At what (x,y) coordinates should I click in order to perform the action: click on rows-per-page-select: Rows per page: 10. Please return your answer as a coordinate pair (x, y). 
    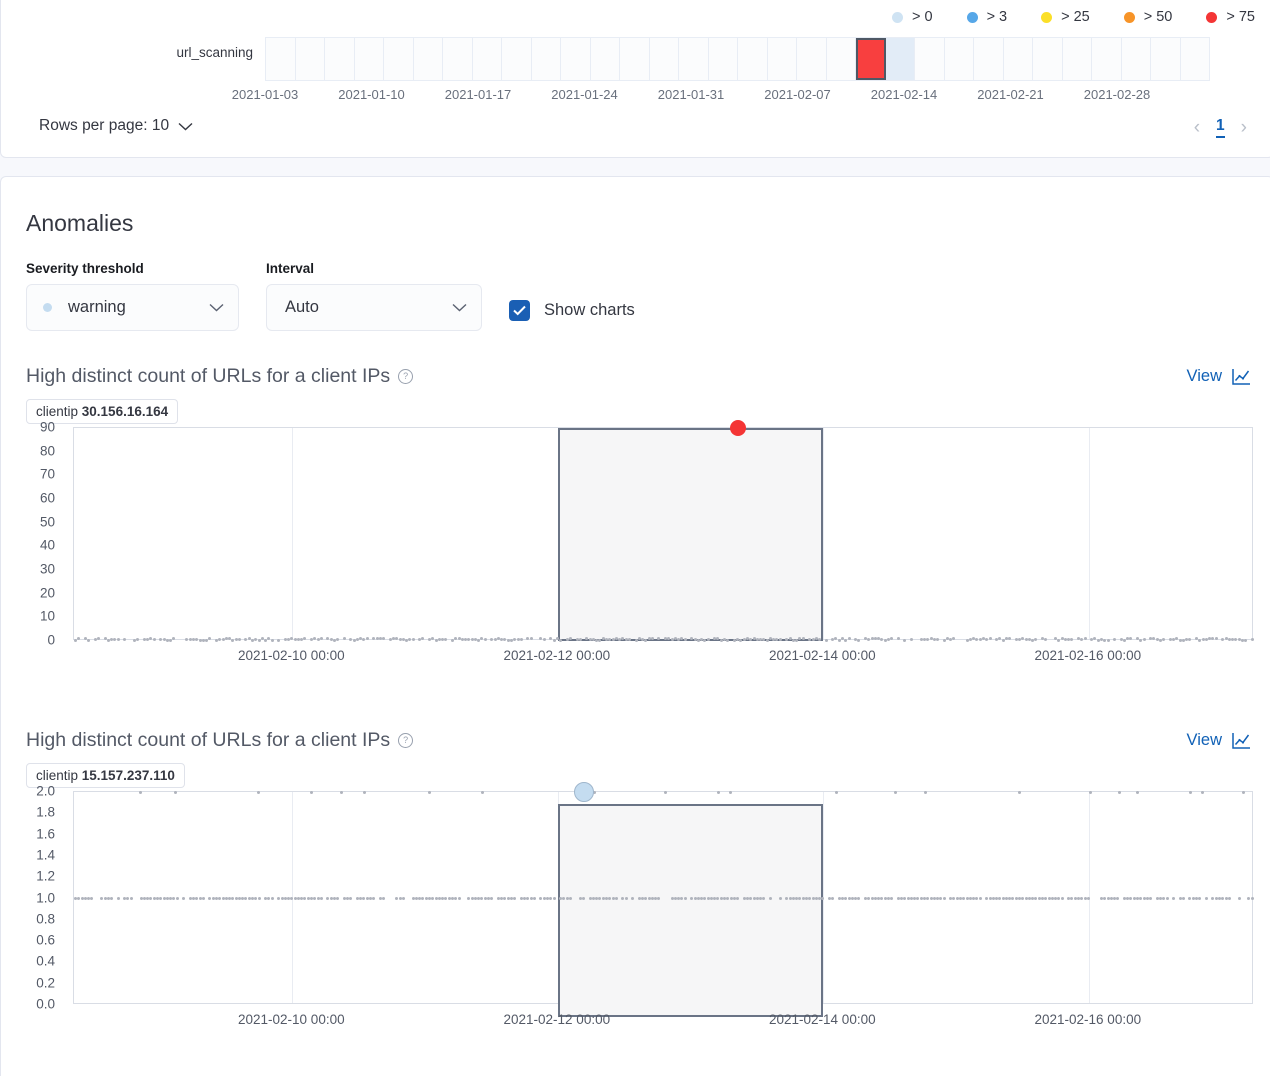
    Looking at the image, I should click on (116, 126).